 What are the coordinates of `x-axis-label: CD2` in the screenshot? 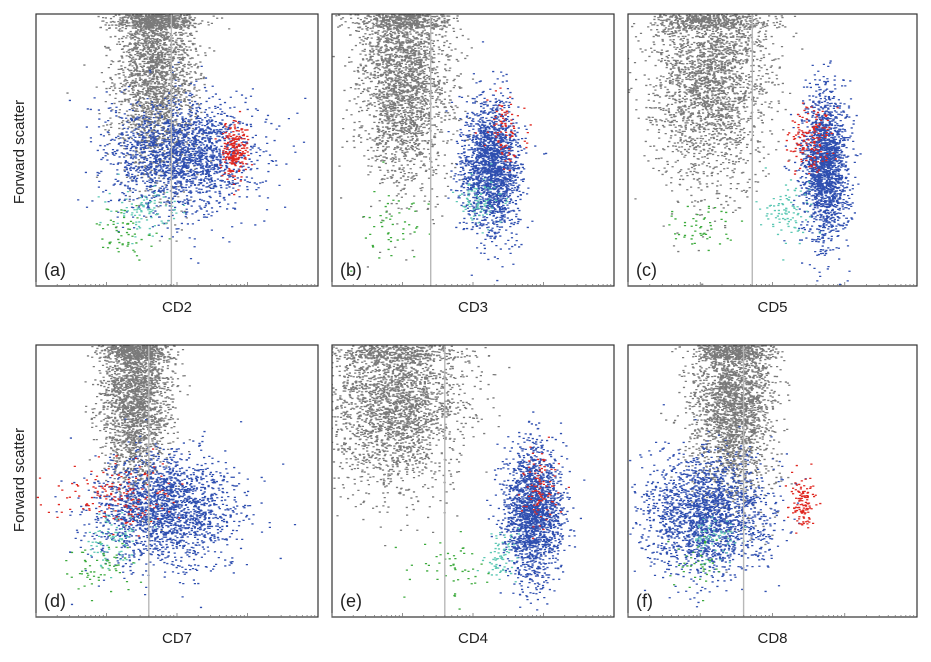 It's located at (177, 307).